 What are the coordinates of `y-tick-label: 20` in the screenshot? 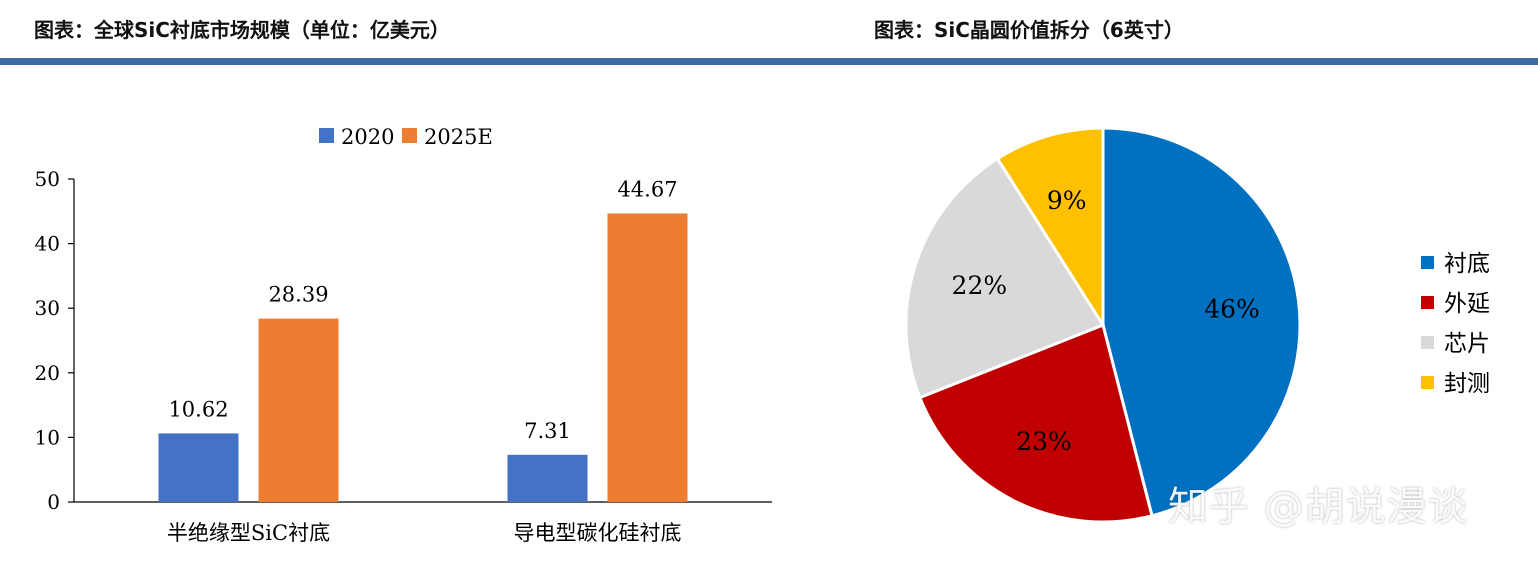 It's located at (47, 373).